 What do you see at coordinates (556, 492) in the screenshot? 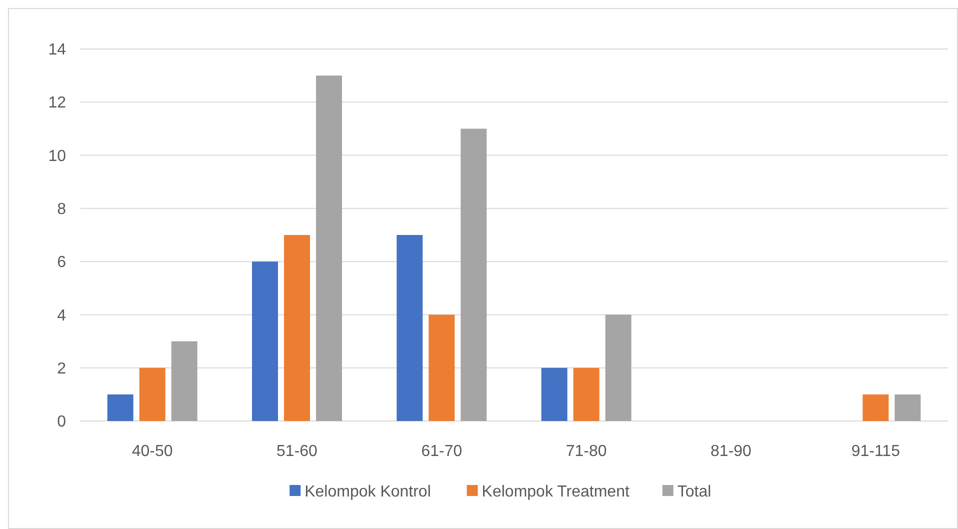
I see `legend-label: Kelompok Treatment` at bounding box center [556, 492].